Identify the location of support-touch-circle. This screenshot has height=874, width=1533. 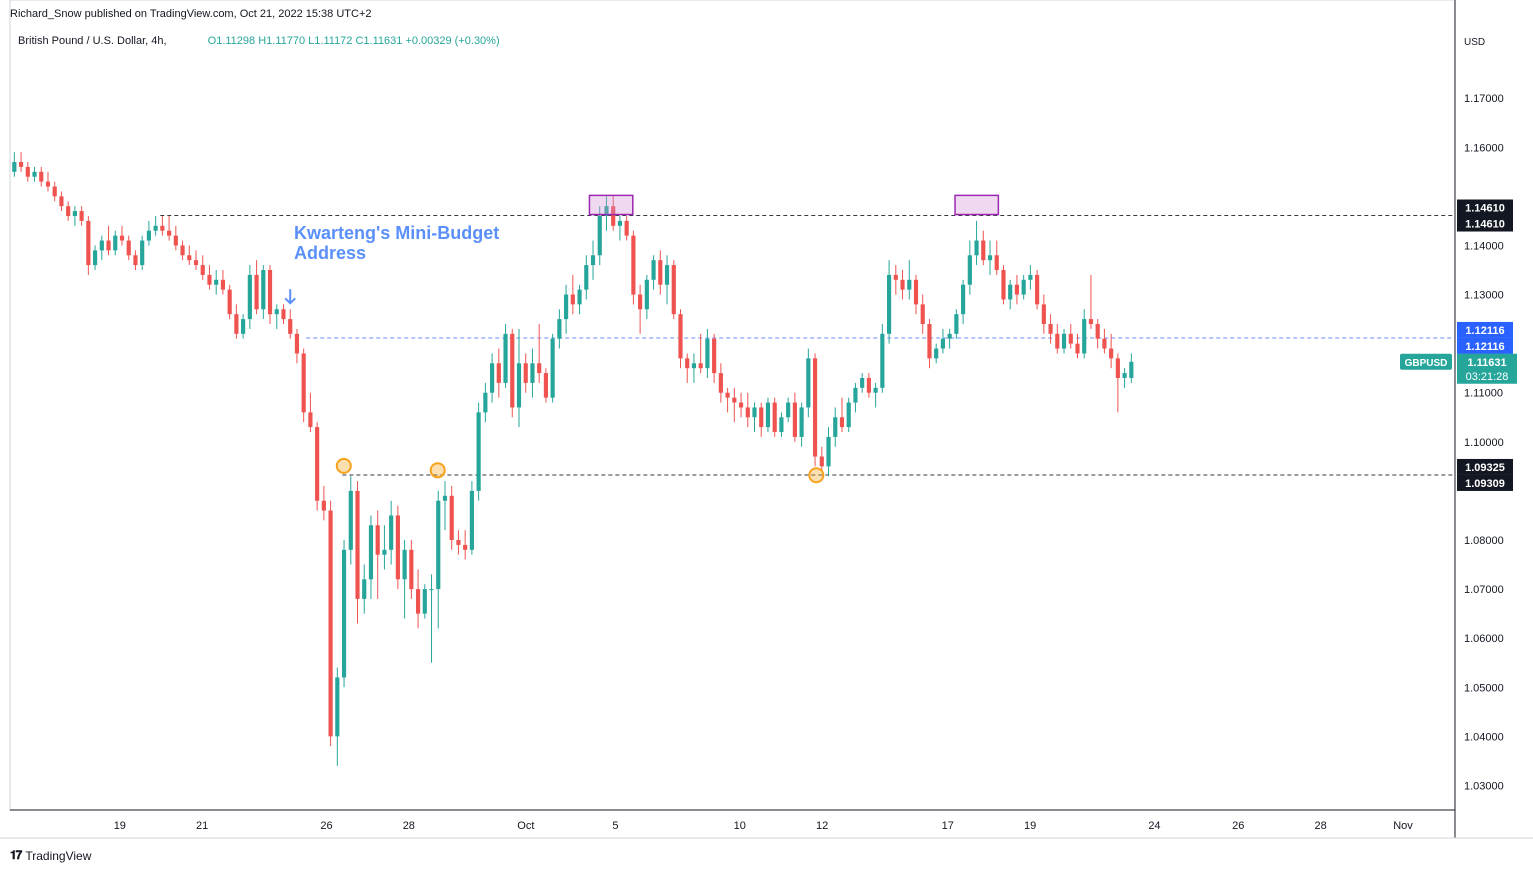
(437, 470).